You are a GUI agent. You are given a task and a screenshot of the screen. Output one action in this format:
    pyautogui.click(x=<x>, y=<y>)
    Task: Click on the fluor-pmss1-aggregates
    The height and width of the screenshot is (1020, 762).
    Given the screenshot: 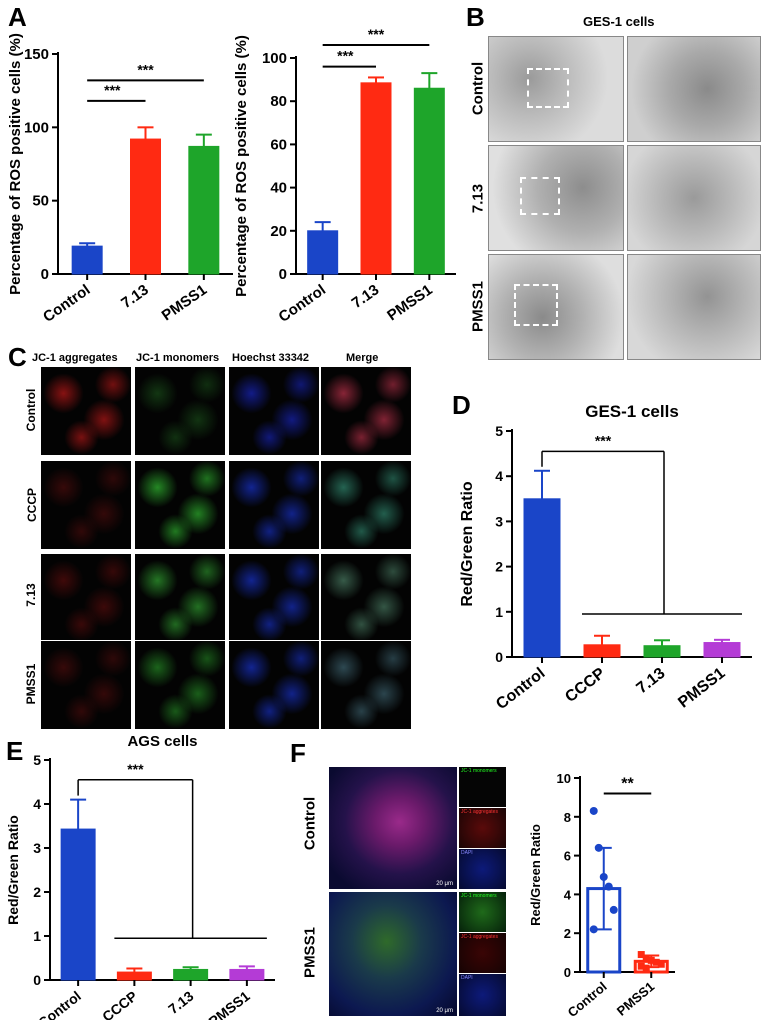 What is the action you would take?
    pyautogui.click(x=86, y=685)
    